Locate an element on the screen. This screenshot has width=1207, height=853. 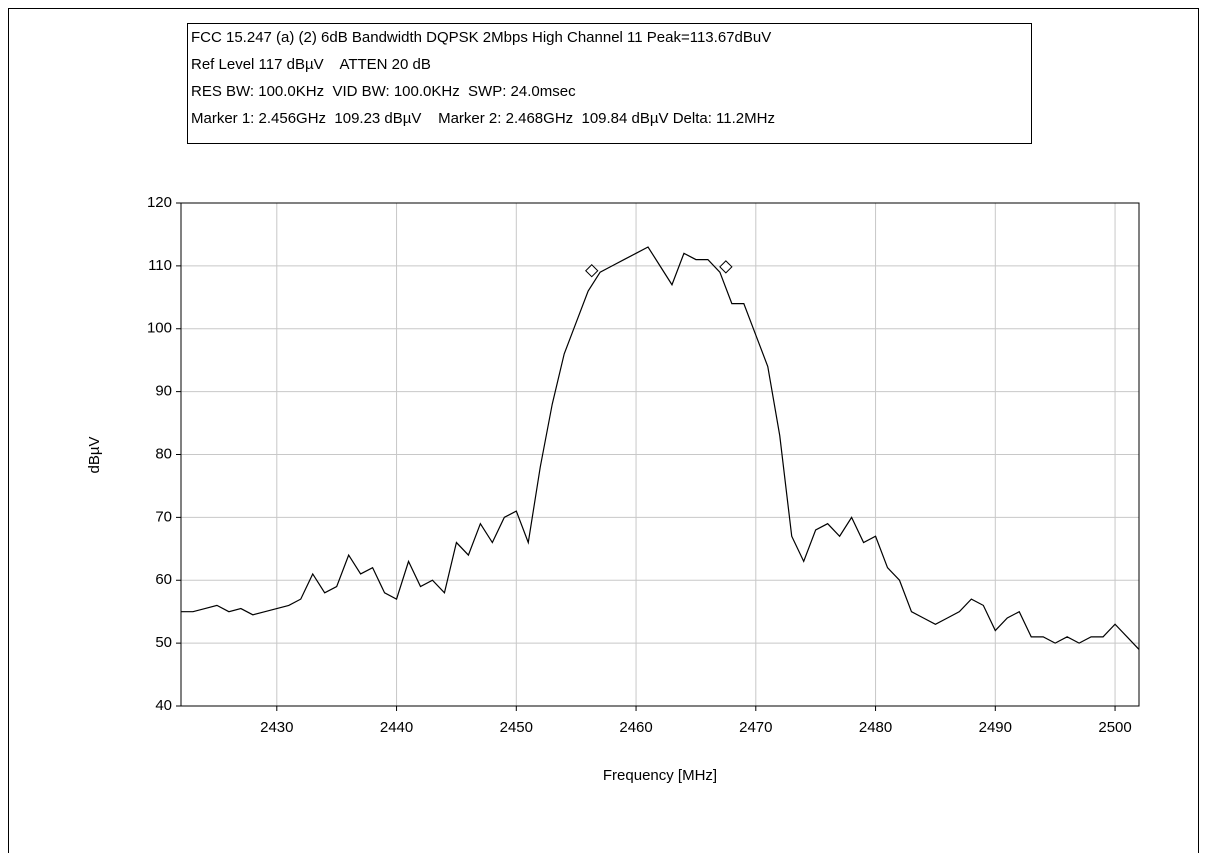
y-tick-label: 50 is located at coordinates (163, 642).